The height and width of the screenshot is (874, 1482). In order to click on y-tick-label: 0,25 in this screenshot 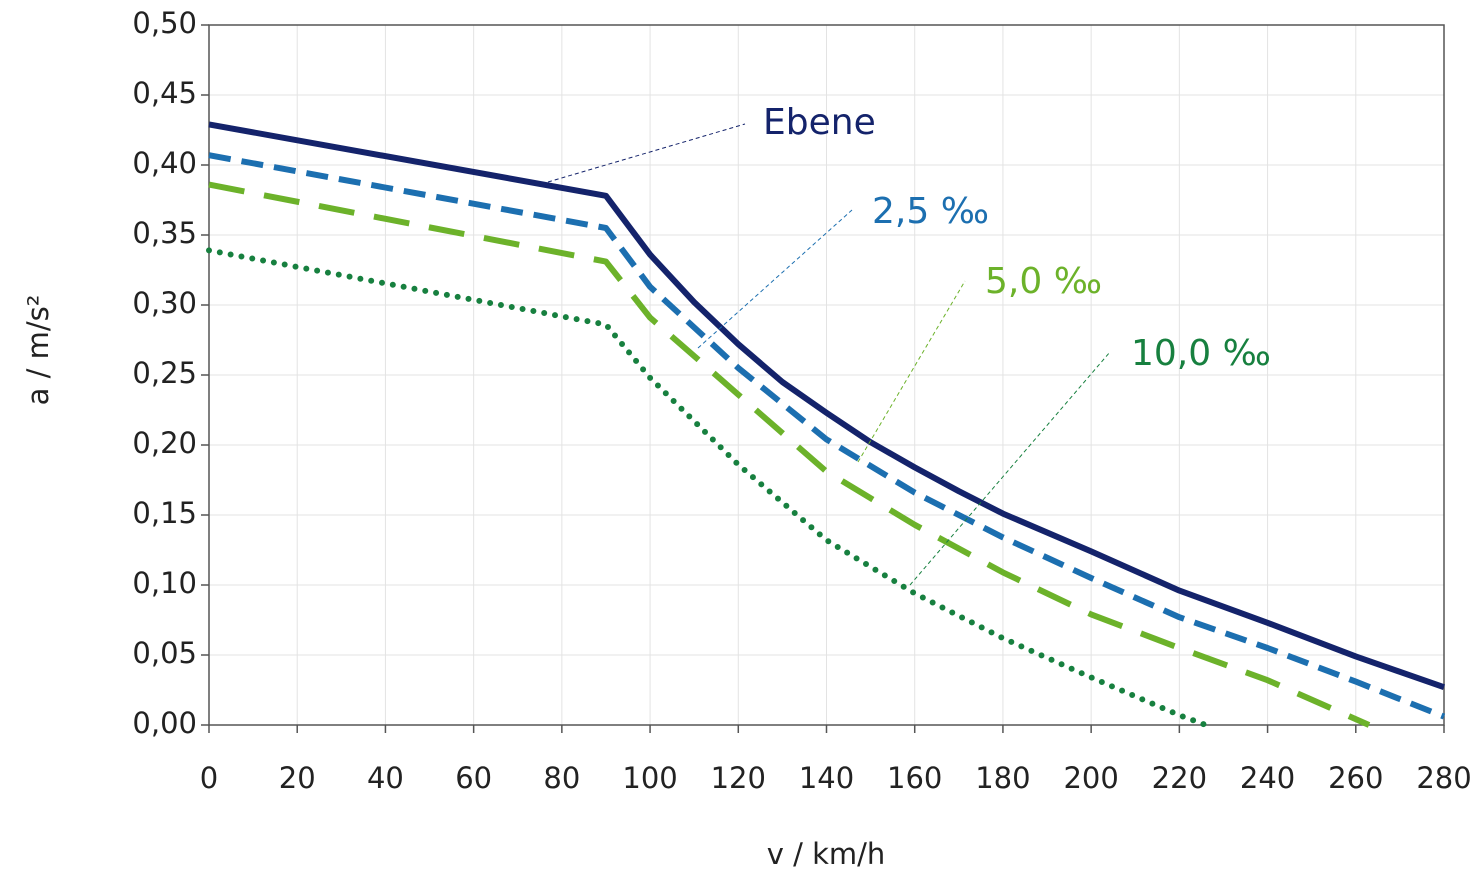, I will do `click(164, 373)`.